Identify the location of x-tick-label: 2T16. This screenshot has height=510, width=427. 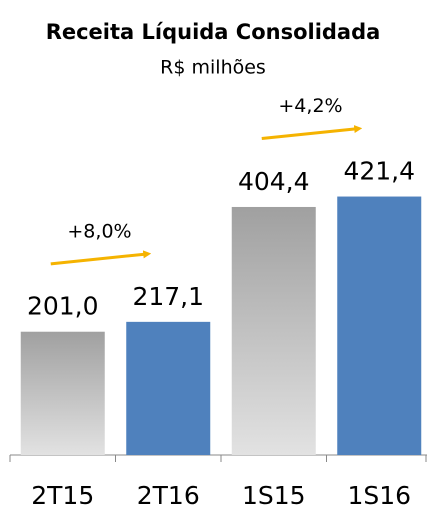
(168, 495).